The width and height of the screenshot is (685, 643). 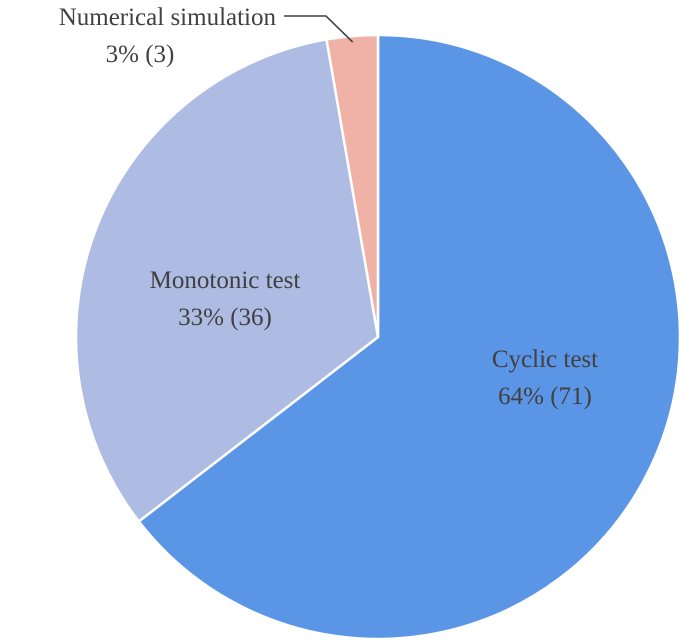 What do you see at coordinates (545, 359) in the screenshot?
I see `label-cyclic-test-name: Cyclic test` at bounding box center [545, 359].